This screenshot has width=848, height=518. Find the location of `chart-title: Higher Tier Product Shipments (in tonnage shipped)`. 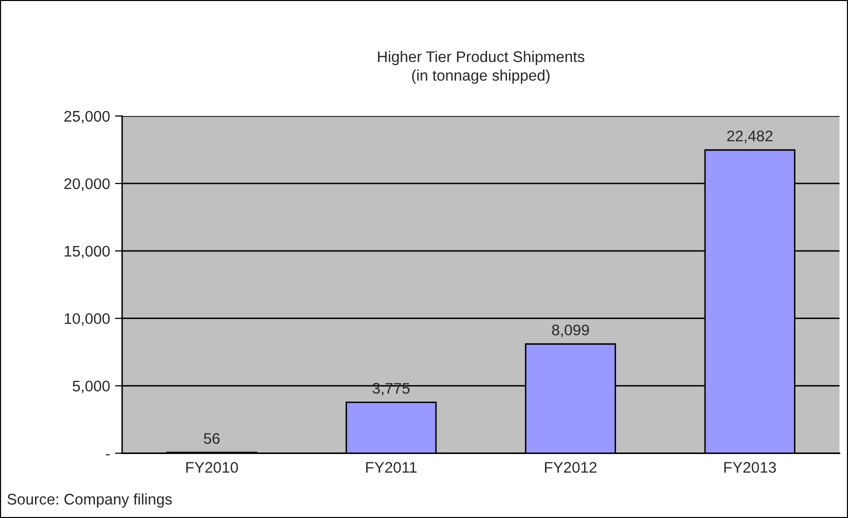

chart-title: Higher Tier Product Shipments (in tonnage shipped) is located at coordinates (481, 67).